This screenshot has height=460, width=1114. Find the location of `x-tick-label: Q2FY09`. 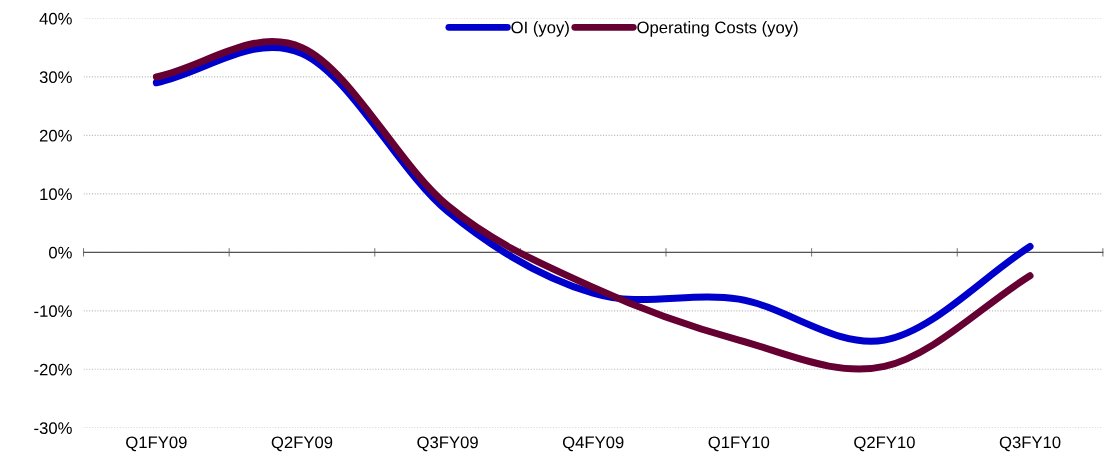

x-tick-label: Q2FY09 is located at coordinates (302, 444).